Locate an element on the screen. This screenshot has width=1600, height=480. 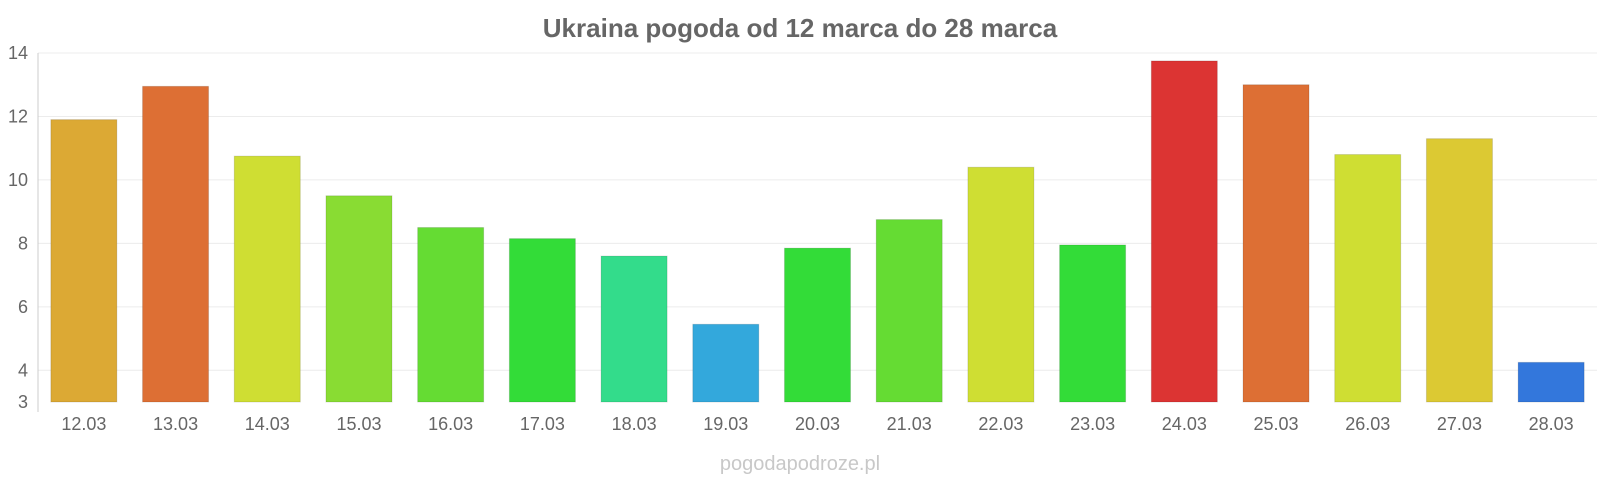
watermark: pogodapodroze.pl is located at coordinates (800, 464).